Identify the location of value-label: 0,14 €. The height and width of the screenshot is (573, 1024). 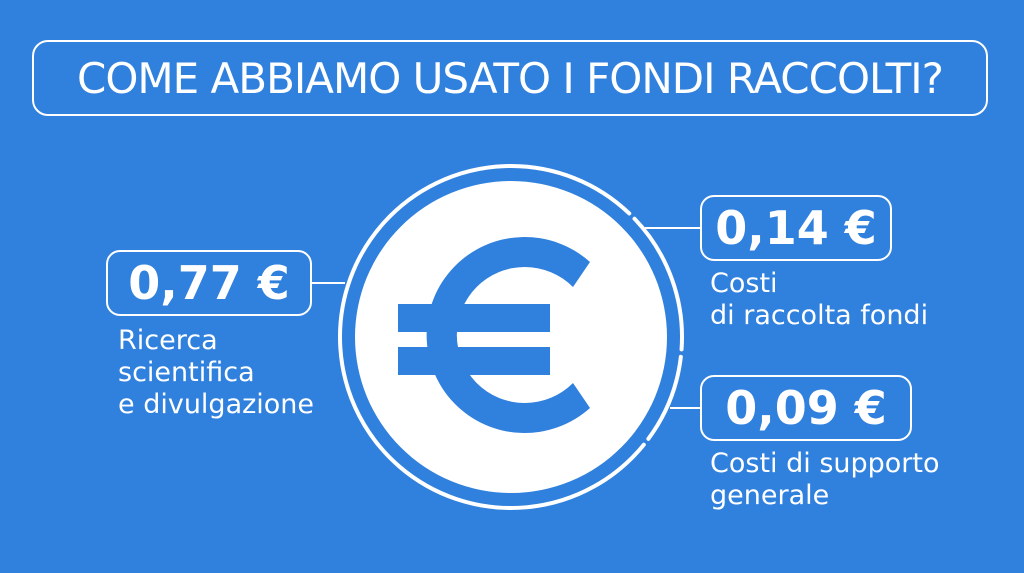
(796, 228).